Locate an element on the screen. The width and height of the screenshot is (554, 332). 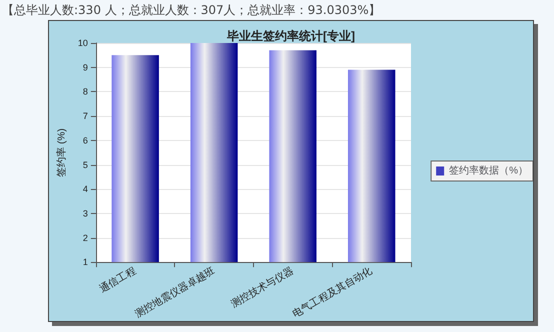
y-tick-label: 2 is located at coordinates (85, 237).